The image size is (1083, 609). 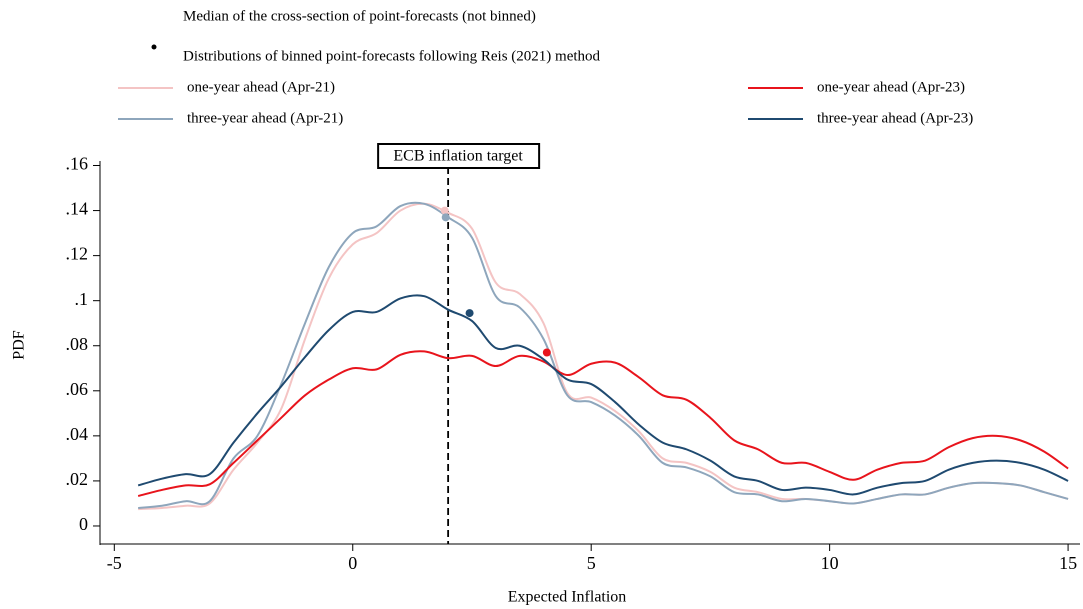 What do you see at coordinates (77, 209) in the screenshot?
I see `y-tick-label: .14` at bounding box center [77, 209].